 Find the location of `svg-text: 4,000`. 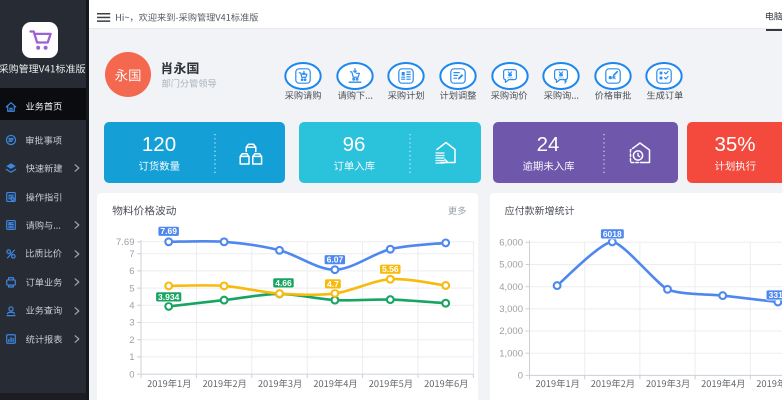

svg-text: 4,000 is located at coordinates (511, 287).